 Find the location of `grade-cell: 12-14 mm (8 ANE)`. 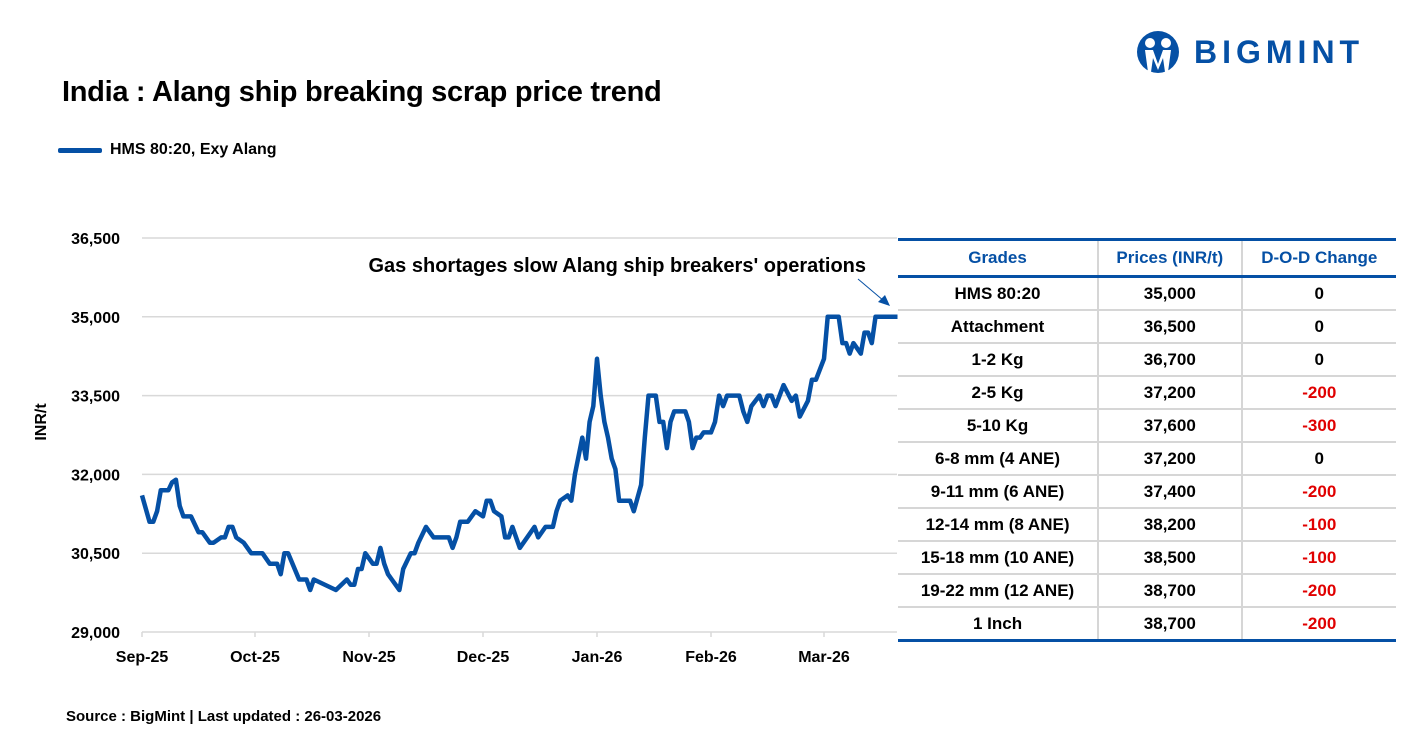

grade-cell: 12-14 mm (8 ANE) is located at coordinates (998, 525).